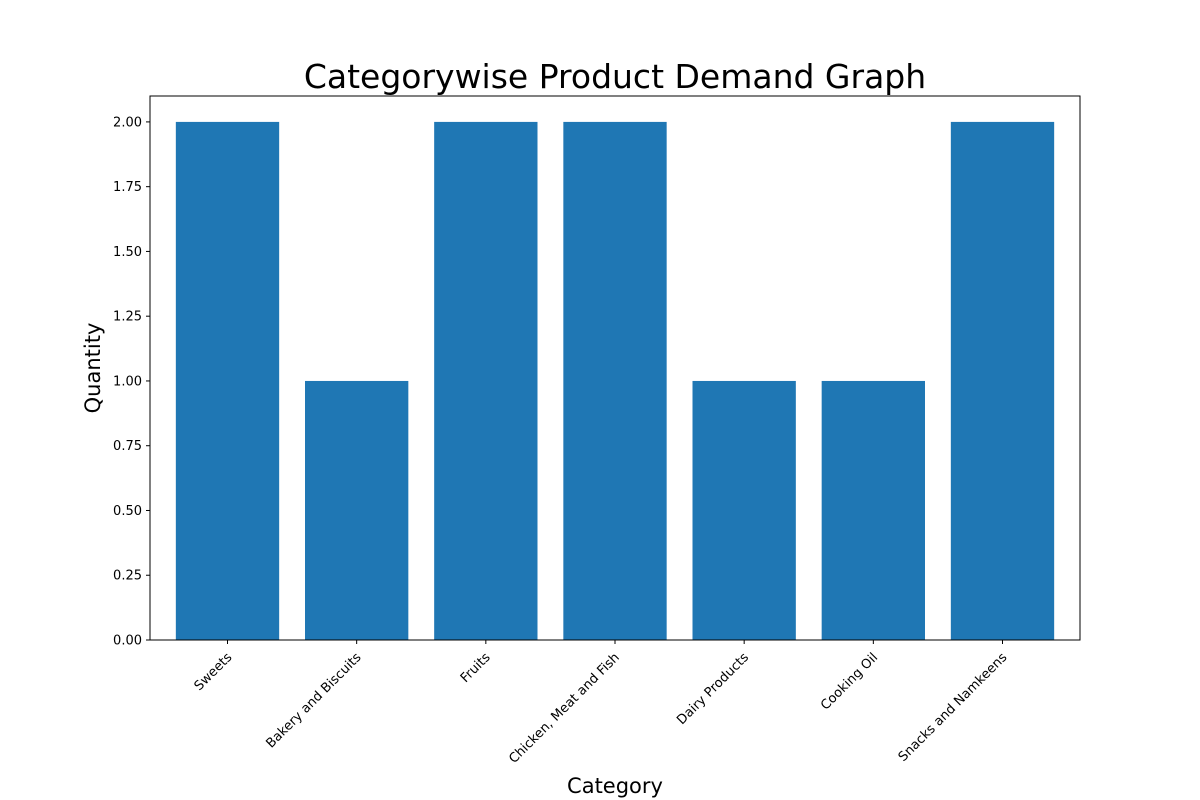  What do you see at coordinates (127, 187) in the screenshot?
I see `y-tick-label: 1.75` at bounding box center [127, 187].